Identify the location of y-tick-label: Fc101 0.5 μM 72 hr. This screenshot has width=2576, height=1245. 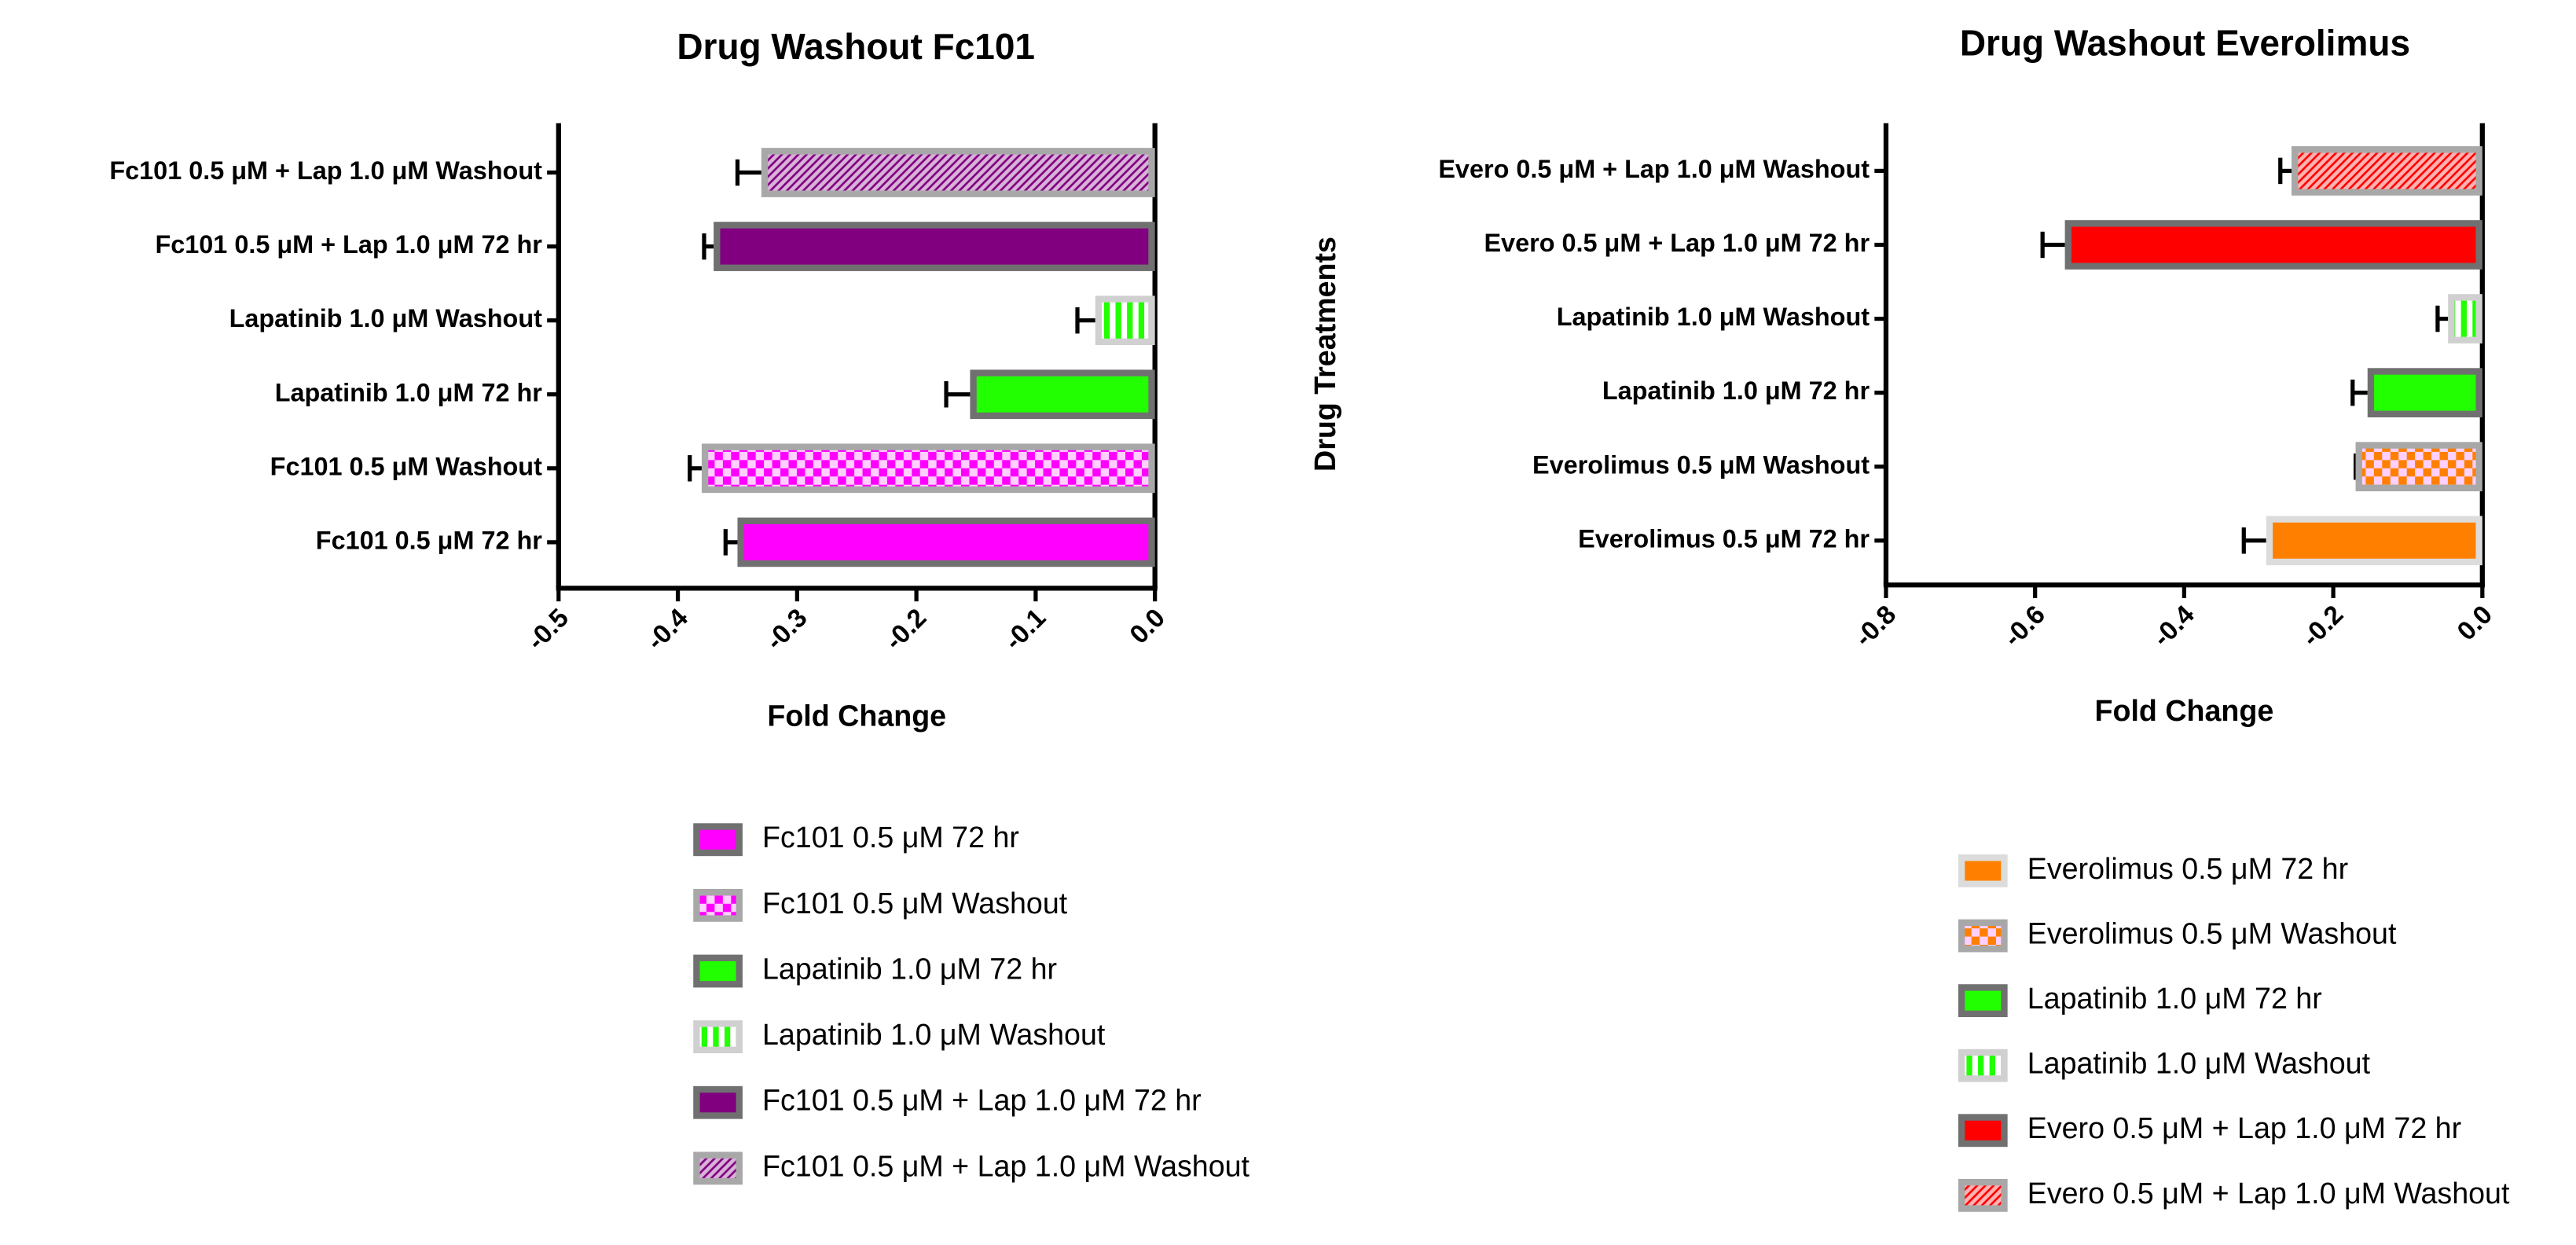
(429, 540).